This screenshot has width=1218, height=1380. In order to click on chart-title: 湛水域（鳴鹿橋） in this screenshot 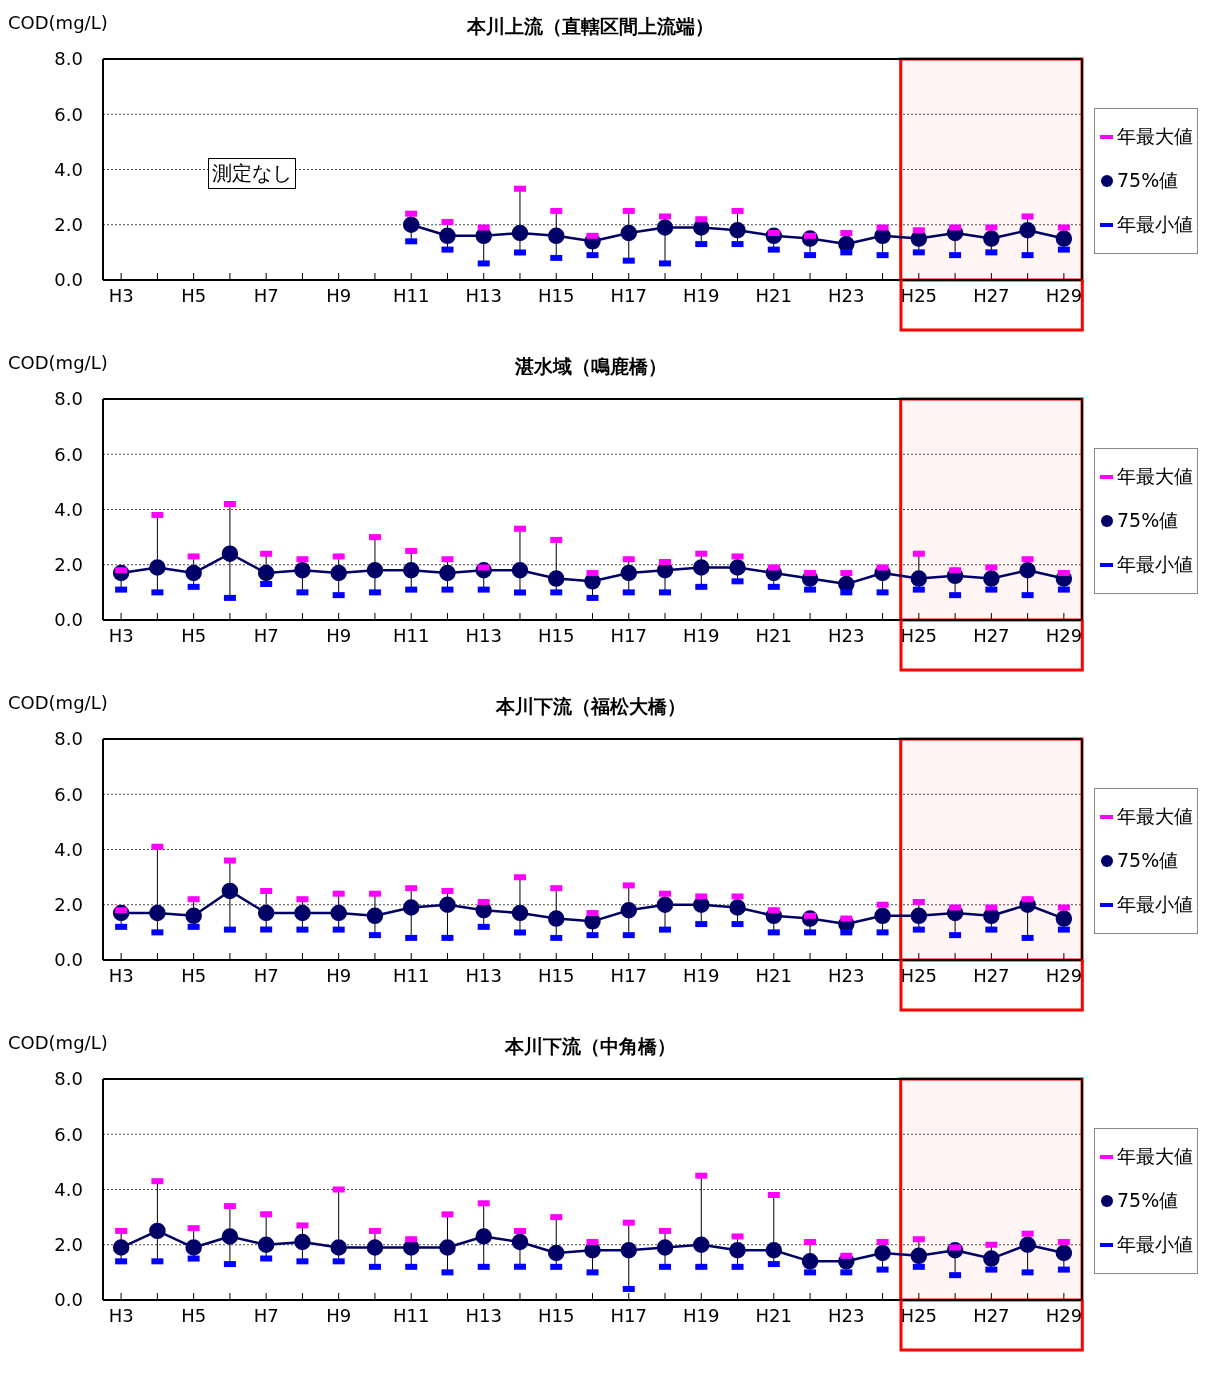, I will do `click(590, 366)`.